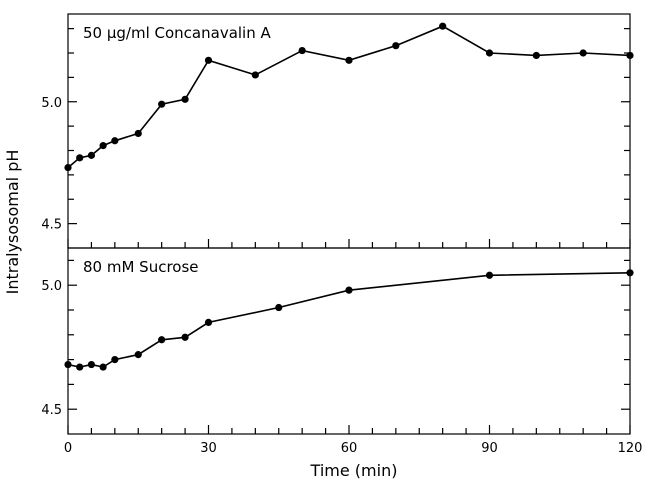 Image resolution: width=645 pixels, height=483 pixels. I want to click on x-axis-label: Time (min), so click(354, 470).